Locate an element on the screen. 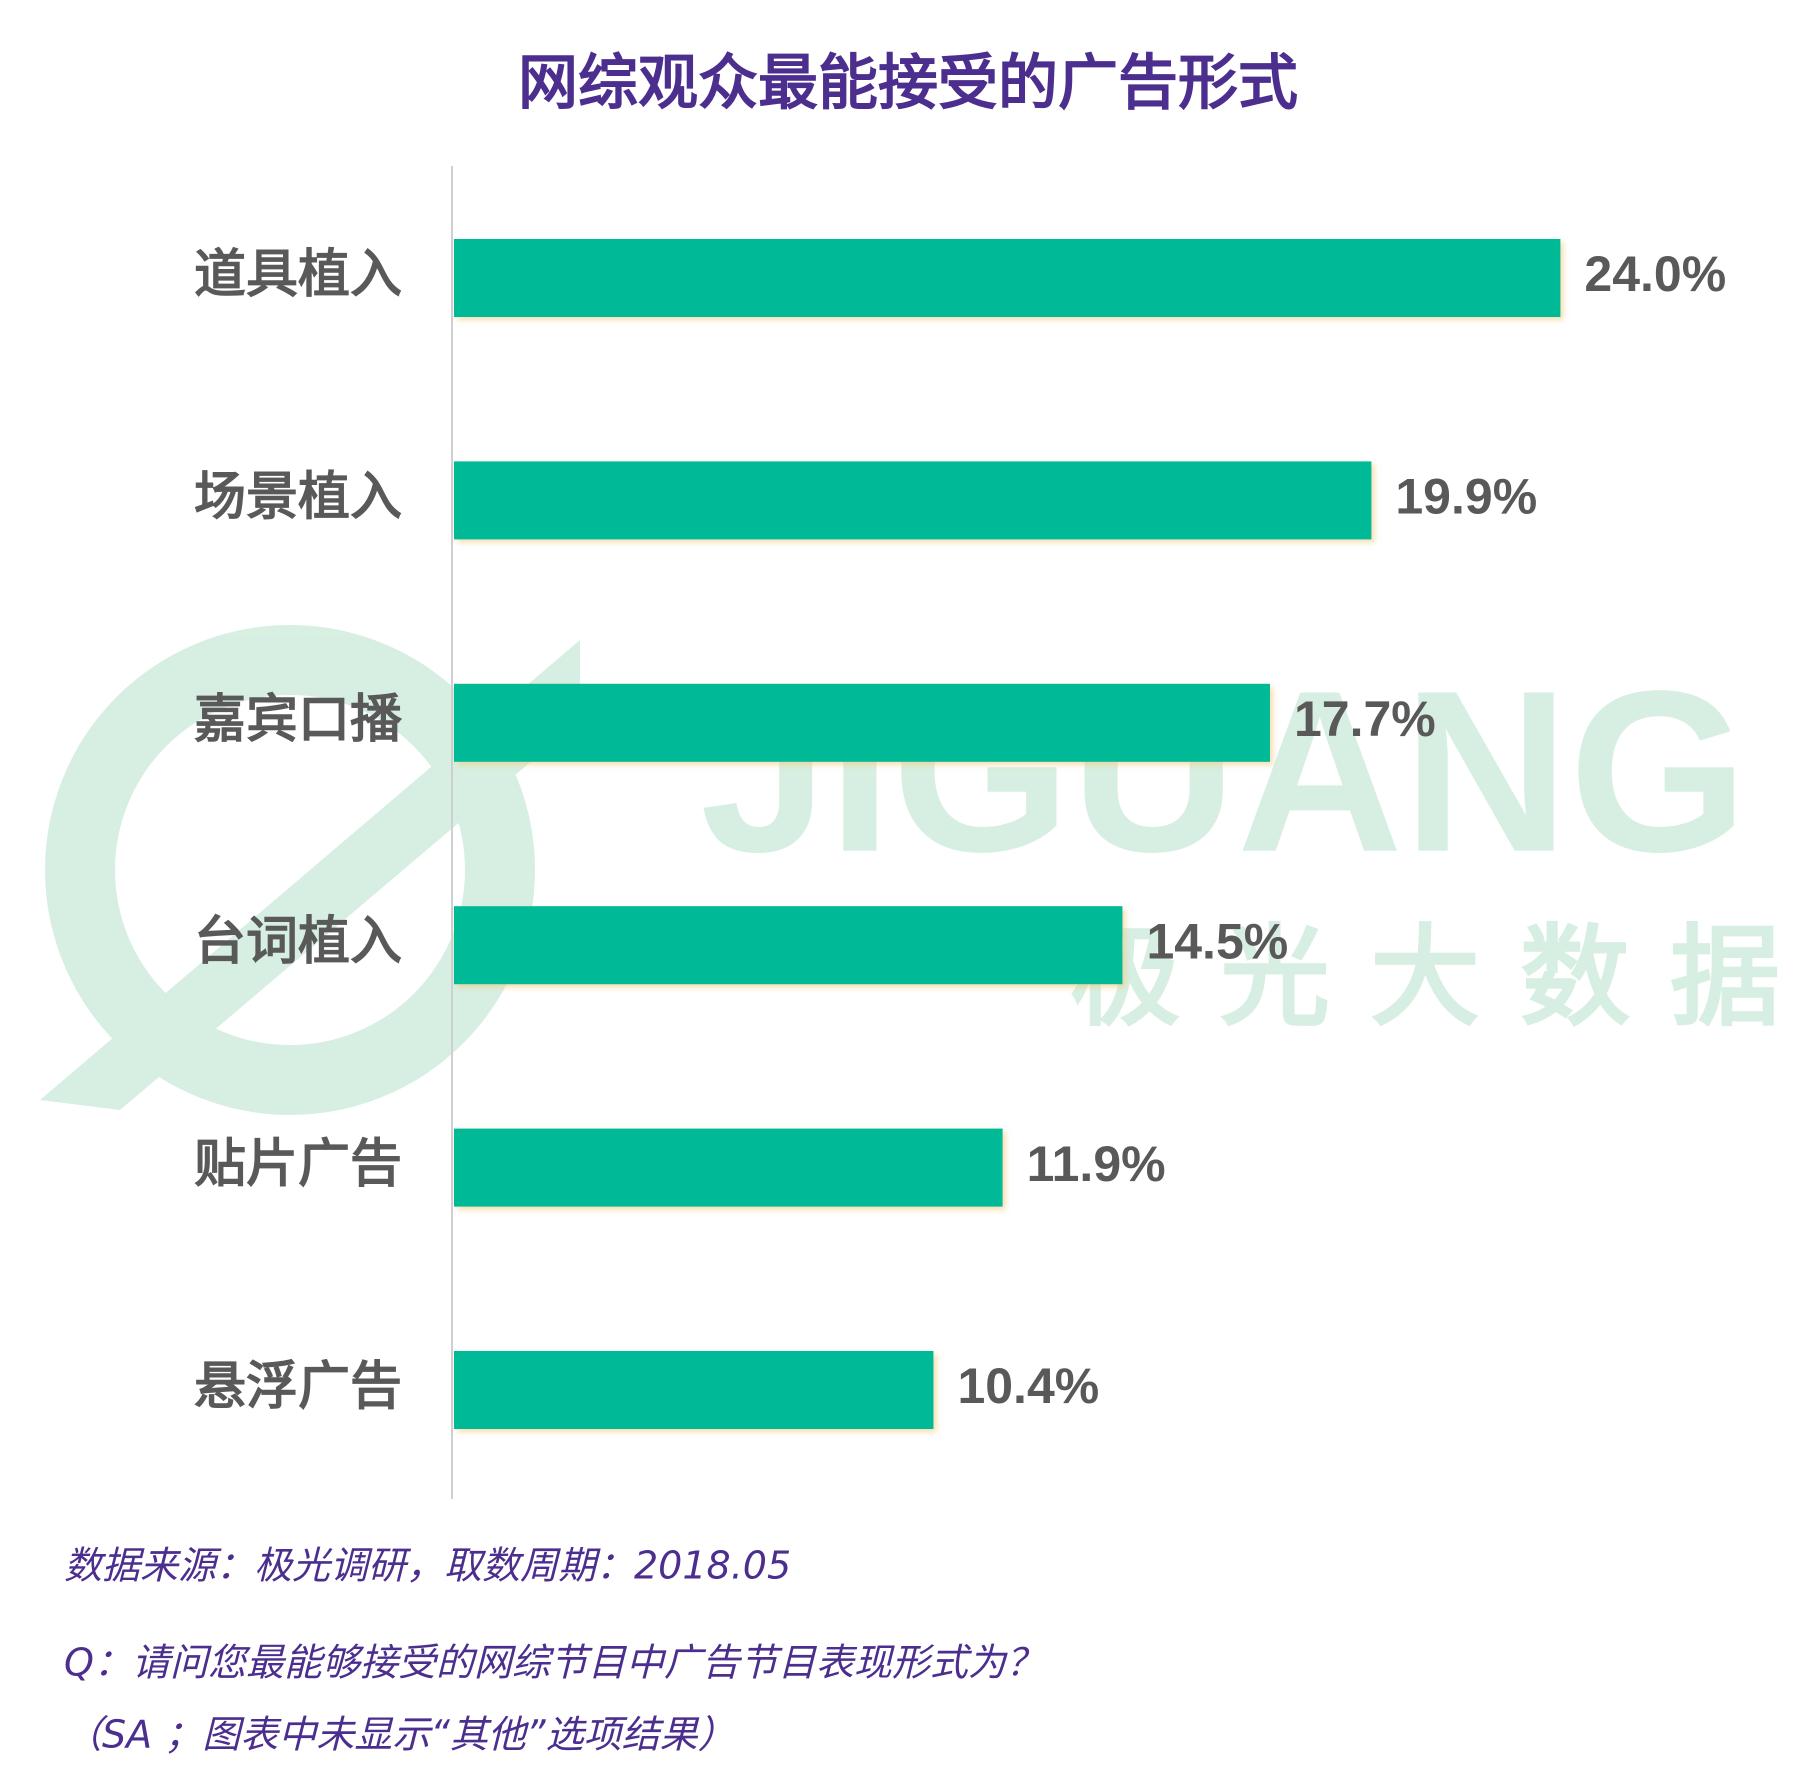 Image resolution: width=1816 pixels, height=1792 pixels. chart-title: 网综观众最能接受的广告形式 is located at coordinates (908, 84).